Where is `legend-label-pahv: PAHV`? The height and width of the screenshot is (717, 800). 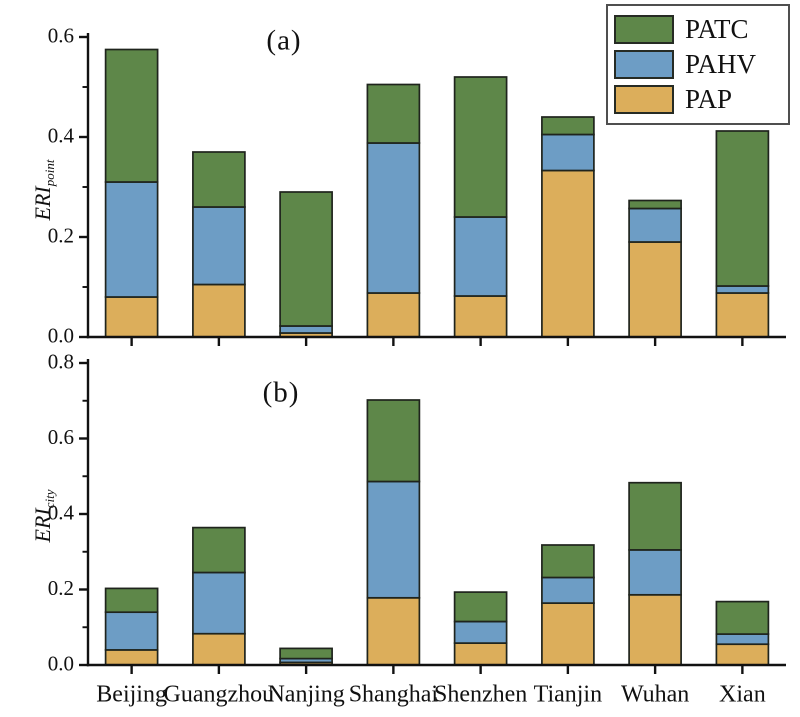
legend-label-pahv: PAHV is located at coordinates (721, 64).